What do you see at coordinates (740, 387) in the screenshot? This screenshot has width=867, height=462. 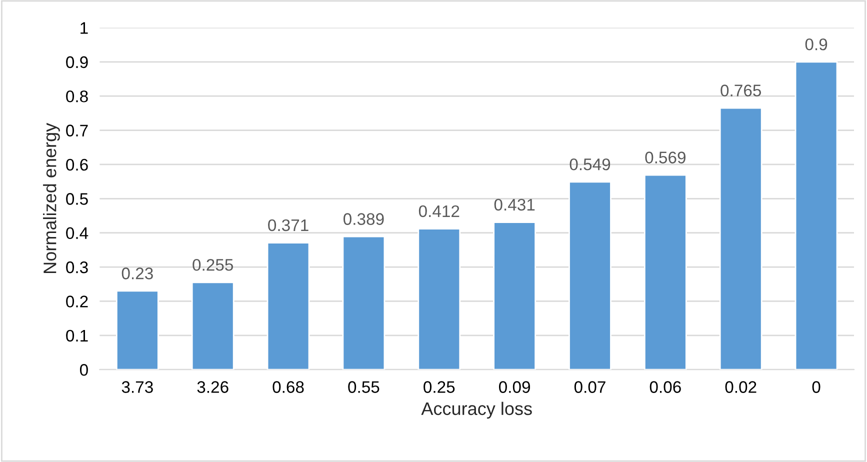 I see `x-tick-label: 0.02` at bounding box center [740, 387].